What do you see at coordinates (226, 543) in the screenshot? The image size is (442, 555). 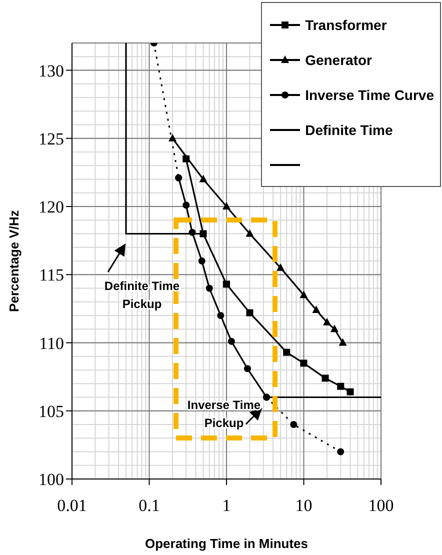 I see `x-axis-title: Operating Time in Minutes` at bounding box center [226, 543].